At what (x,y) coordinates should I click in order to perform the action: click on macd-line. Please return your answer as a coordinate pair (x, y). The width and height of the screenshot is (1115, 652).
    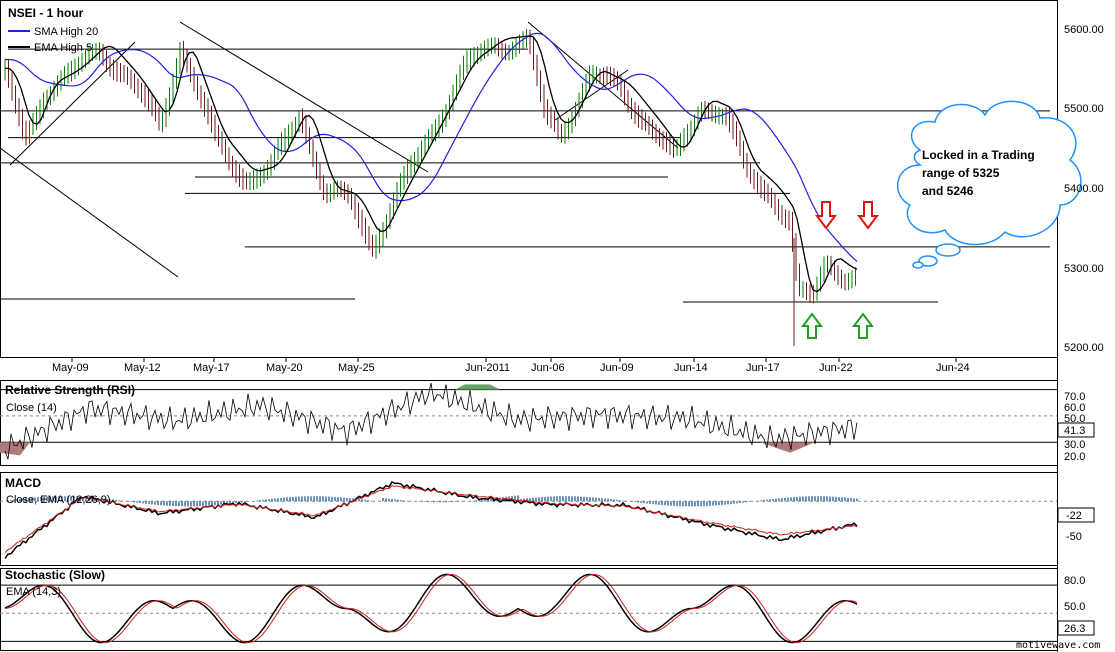
    Looking at the image, I should click on (431, 520).